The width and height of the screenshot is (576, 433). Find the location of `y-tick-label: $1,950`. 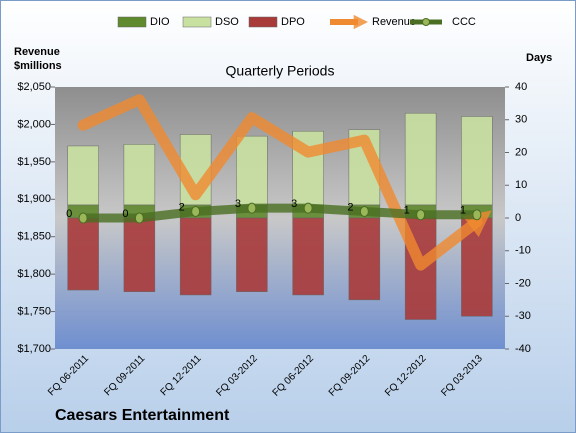

y-tick-label: $1,950 is located at coordinates (34, 162).